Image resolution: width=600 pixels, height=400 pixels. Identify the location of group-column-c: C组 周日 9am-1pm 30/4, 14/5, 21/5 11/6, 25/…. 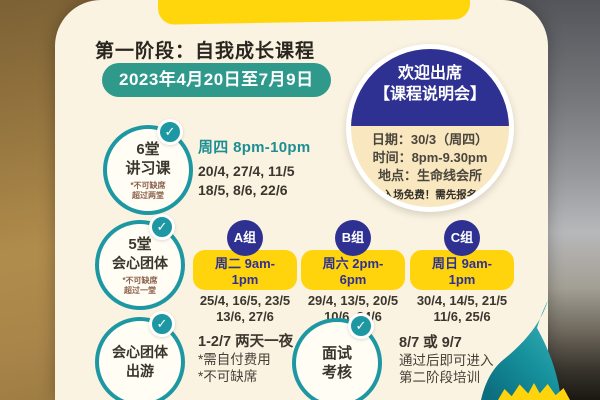
(462, 272).